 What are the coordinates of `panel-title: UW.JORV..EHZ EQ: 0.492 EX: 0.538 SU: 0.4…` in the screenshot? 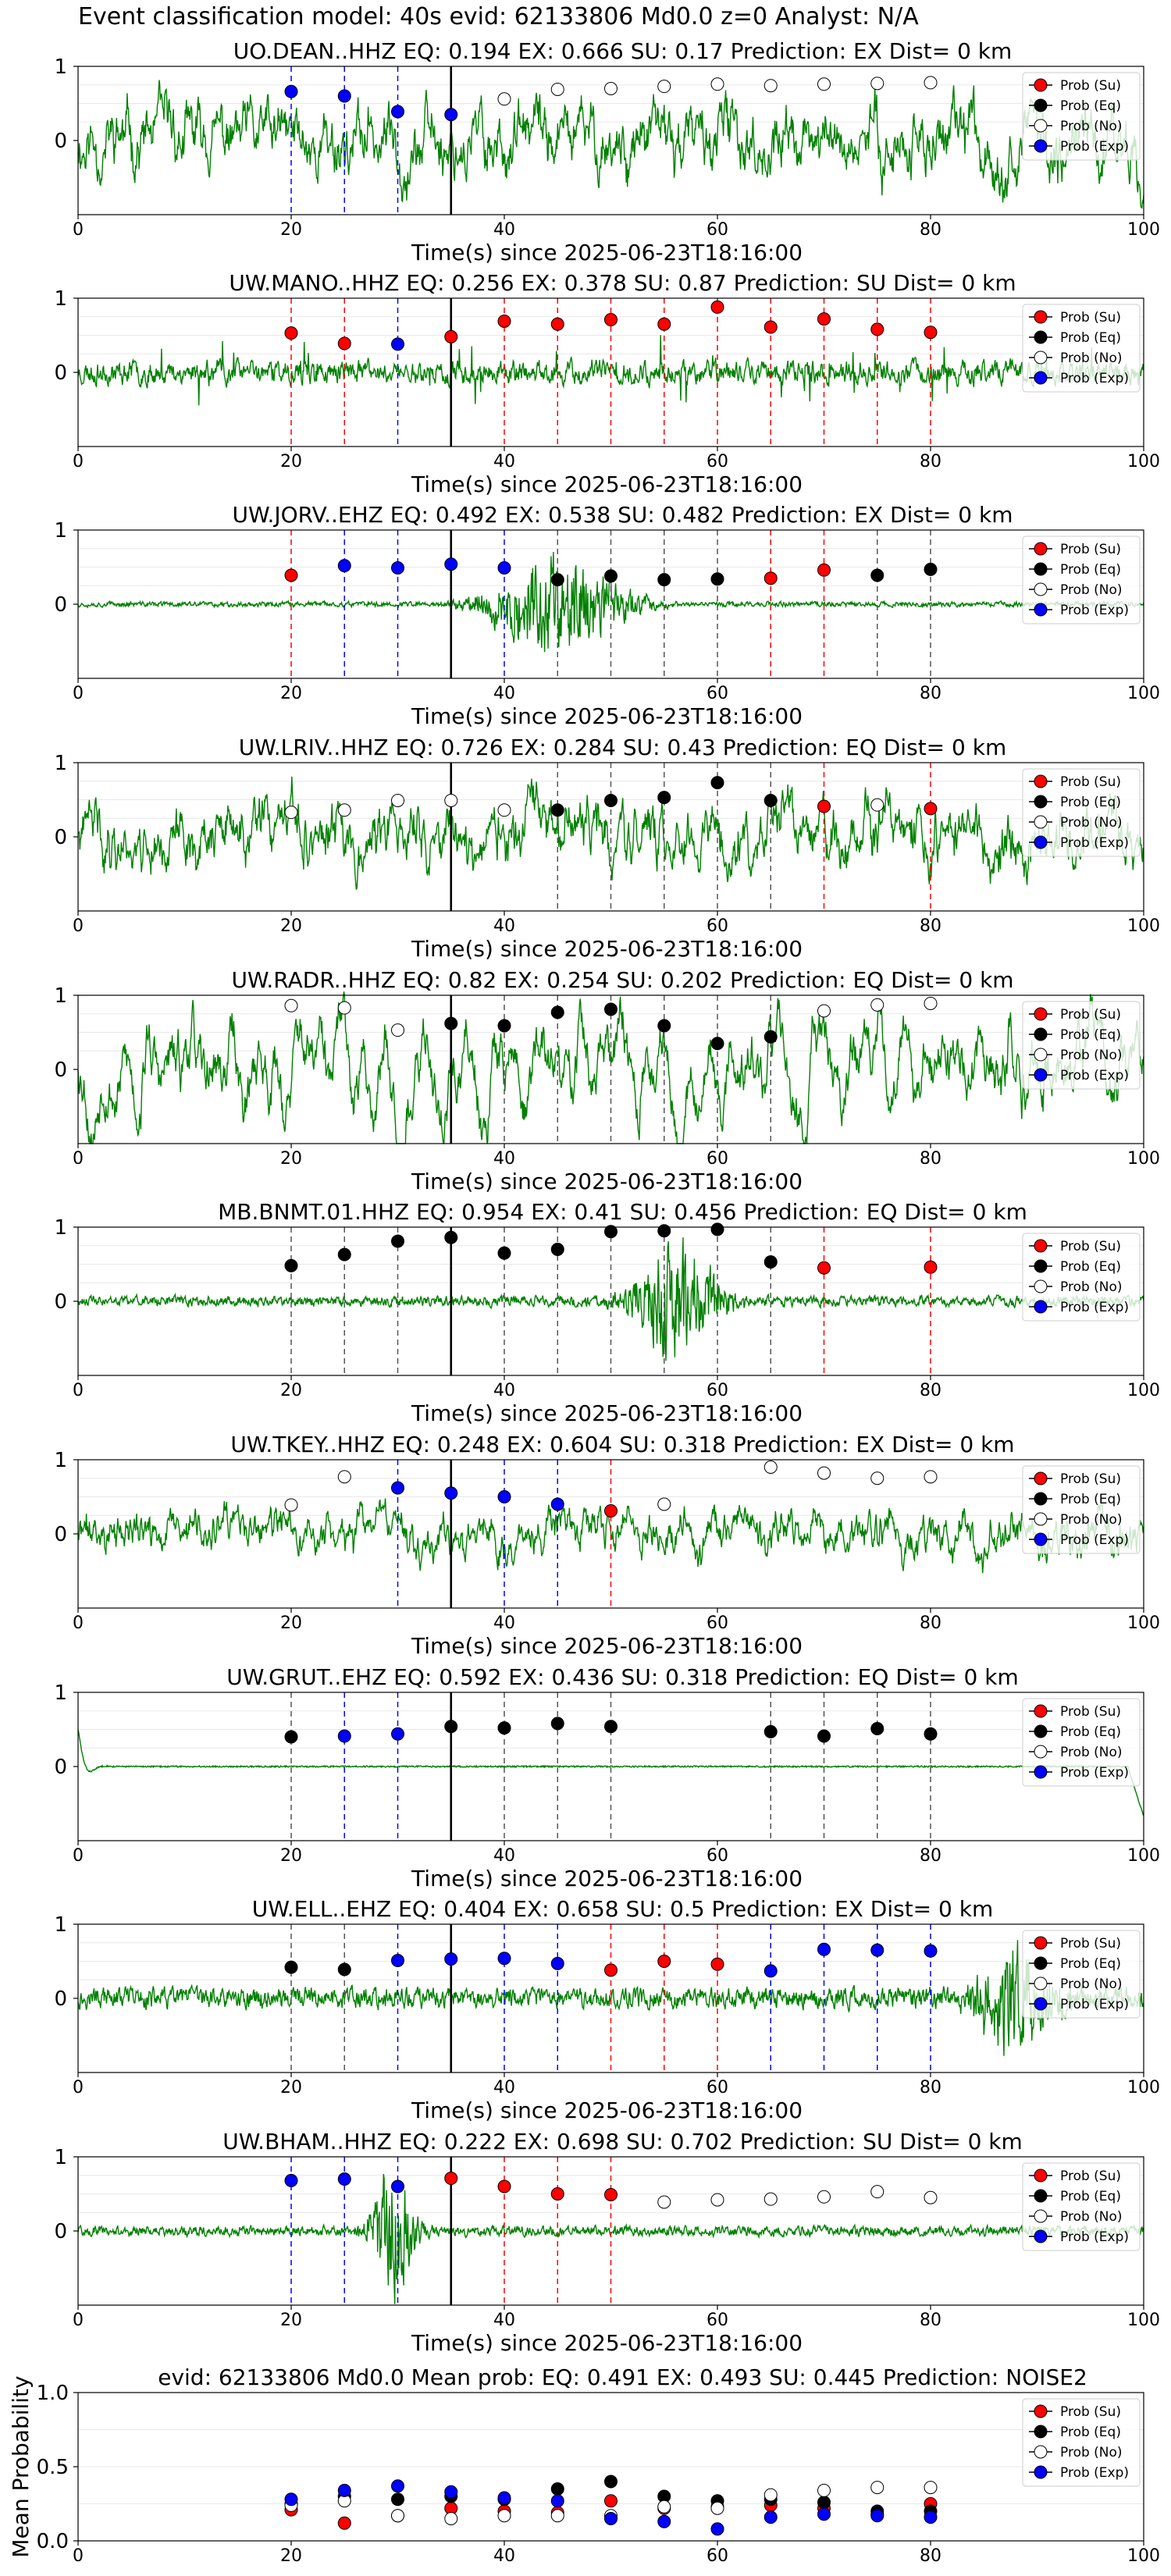 It's located at (623, 515).